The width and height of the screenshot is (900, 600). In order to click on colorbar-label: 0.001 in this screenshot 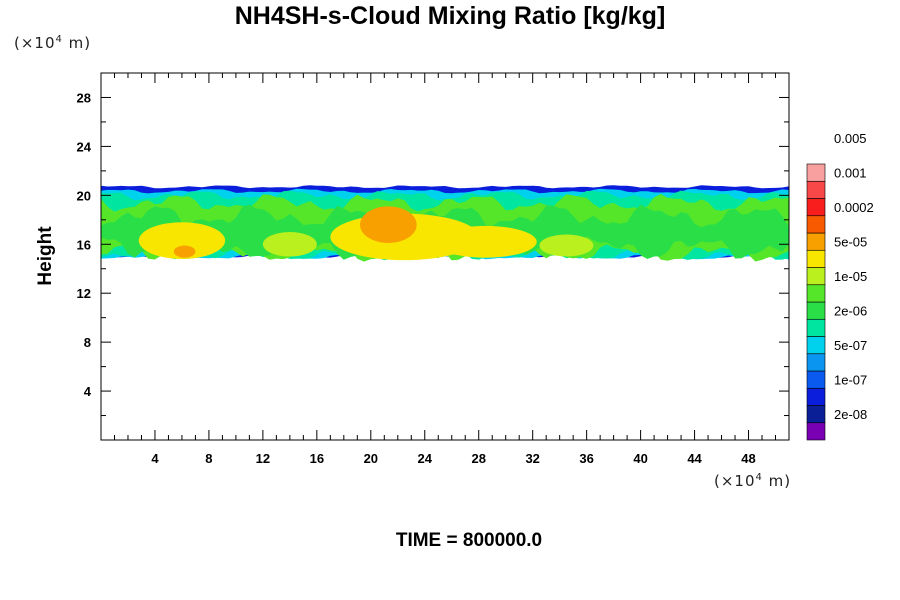, I will do `click(850, 173)`.